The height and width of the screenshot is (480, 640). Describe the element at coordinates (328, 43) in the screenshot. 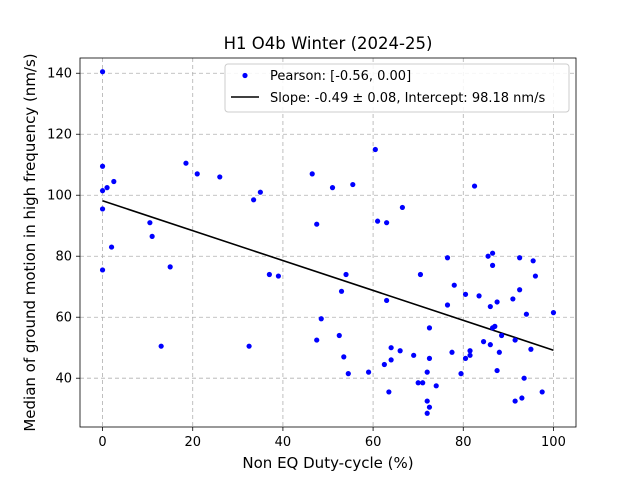

I see `chart-title: H1 O4b Winter (2024-25)` at that location.